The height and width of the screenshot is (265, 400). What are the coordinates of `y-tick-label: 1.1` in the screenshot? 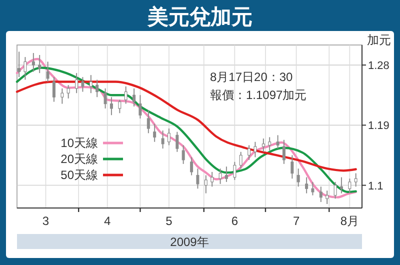 It's located at (376, 186).